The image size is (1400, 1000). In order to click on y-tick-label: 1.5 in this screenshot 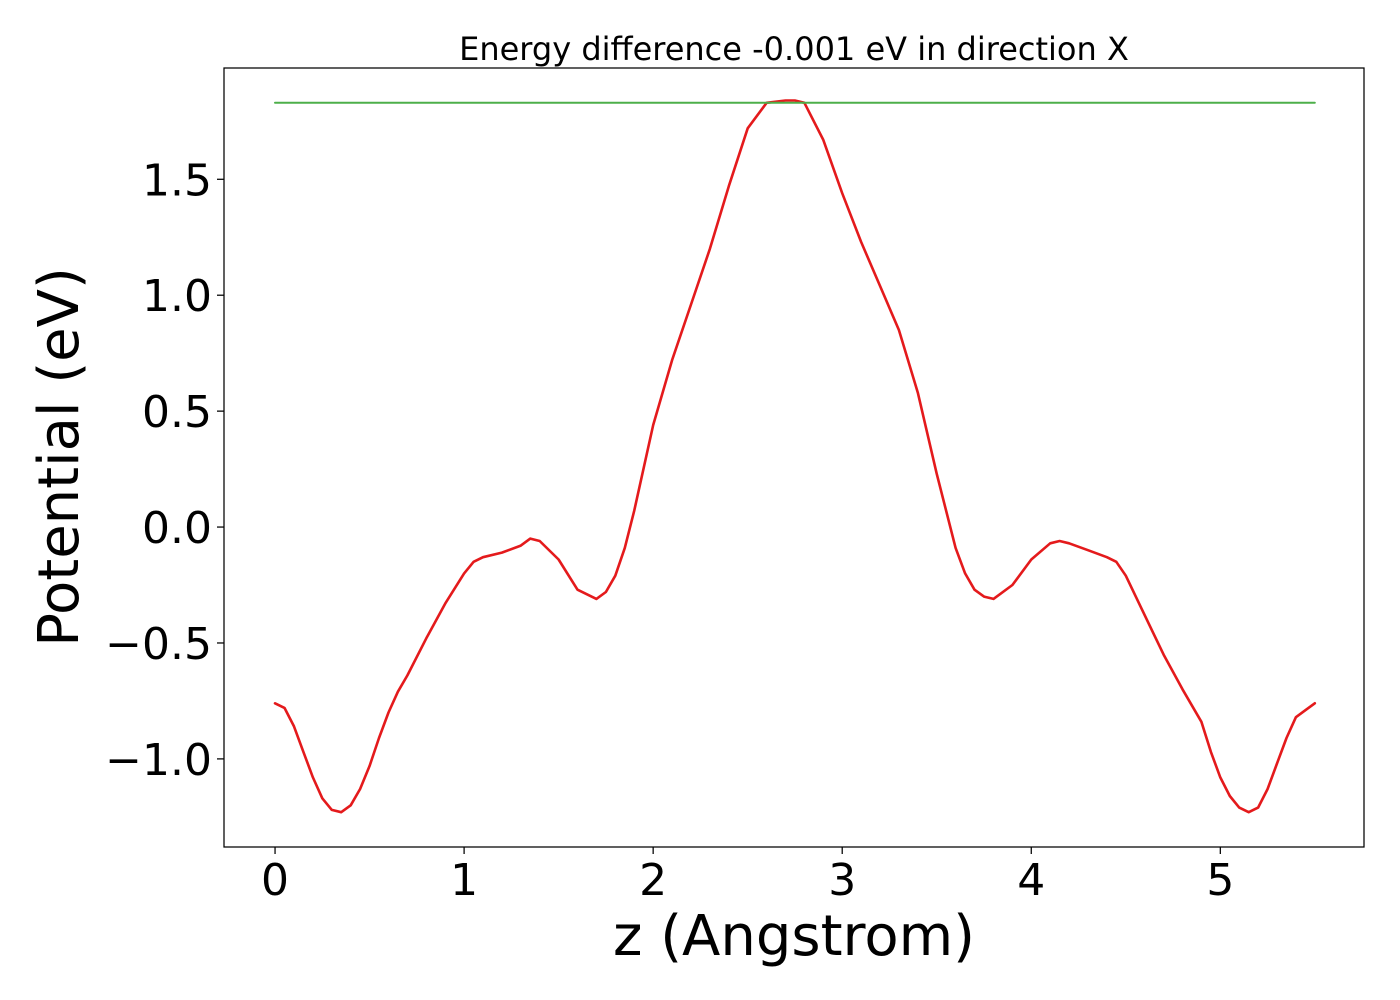, I will do `click(177, 180)`.